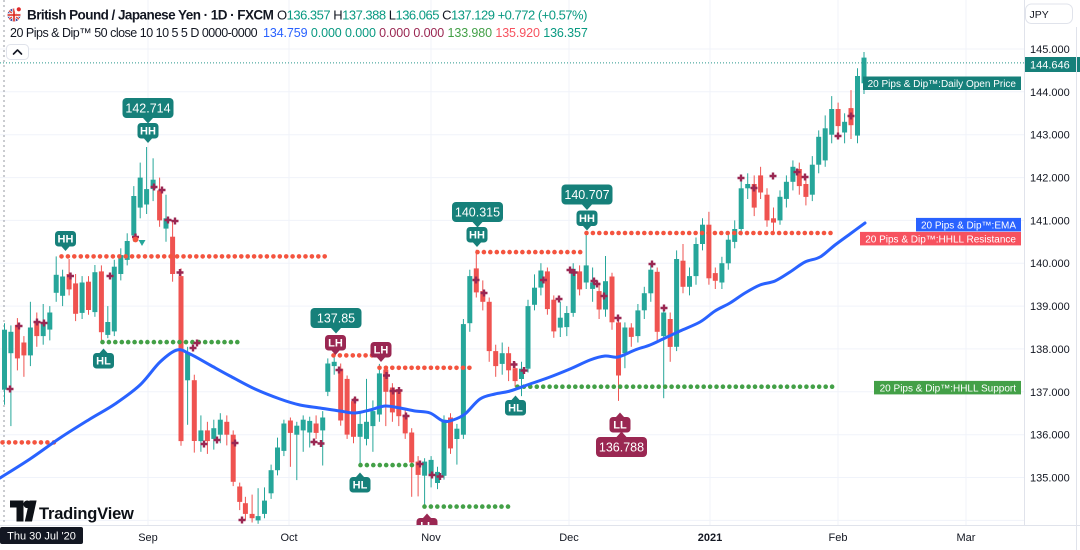 The image size is (1080, 550). I want to click on svg-text: 142.000, so click(1050, 179).